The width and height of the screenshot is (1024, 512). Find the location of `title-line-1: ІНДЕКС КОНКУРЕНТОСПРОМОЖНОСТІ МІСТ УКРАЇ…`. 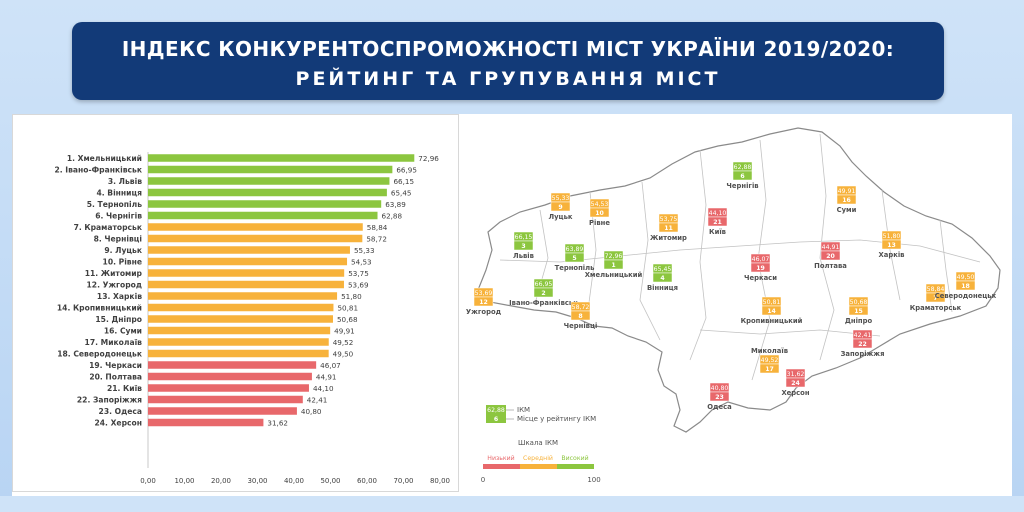

title-line-1: ІНДЕКС КОНКУРЕНТОСПРОМОЖНОСТІ МІСТ УКРАЇ… is located at coordinates (508, 49).